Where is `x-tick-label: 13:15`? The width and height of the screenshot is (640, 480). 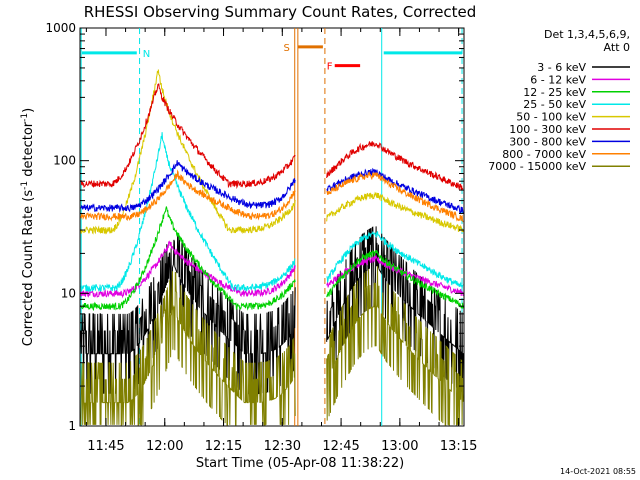 x-tick-label: 13:15 is located at coordinates (458, 446).